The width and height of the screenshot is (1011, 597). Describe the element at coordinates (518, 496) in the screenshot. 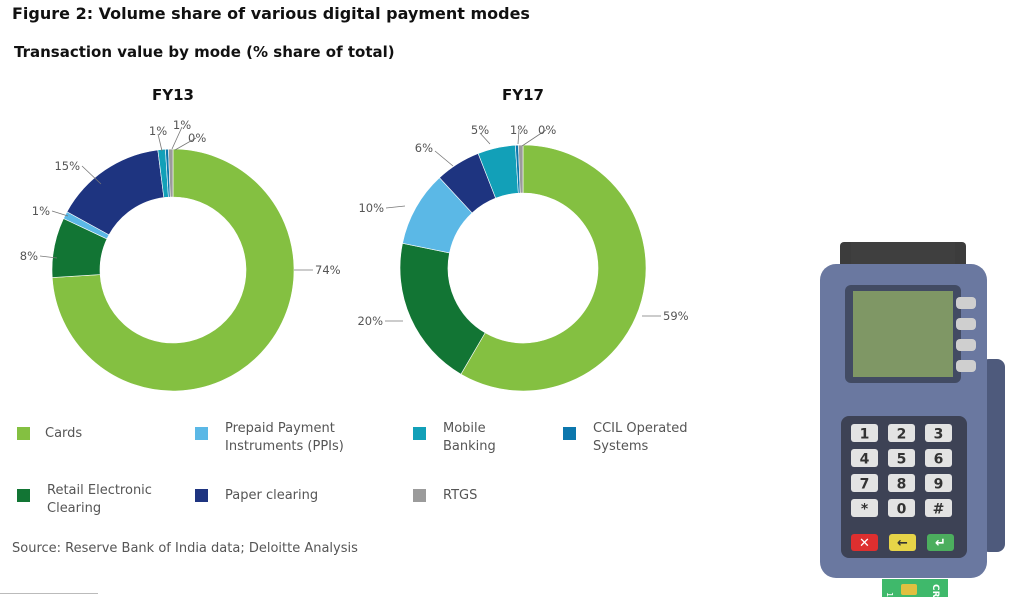

I see `legend-label: RTGS` at that location.